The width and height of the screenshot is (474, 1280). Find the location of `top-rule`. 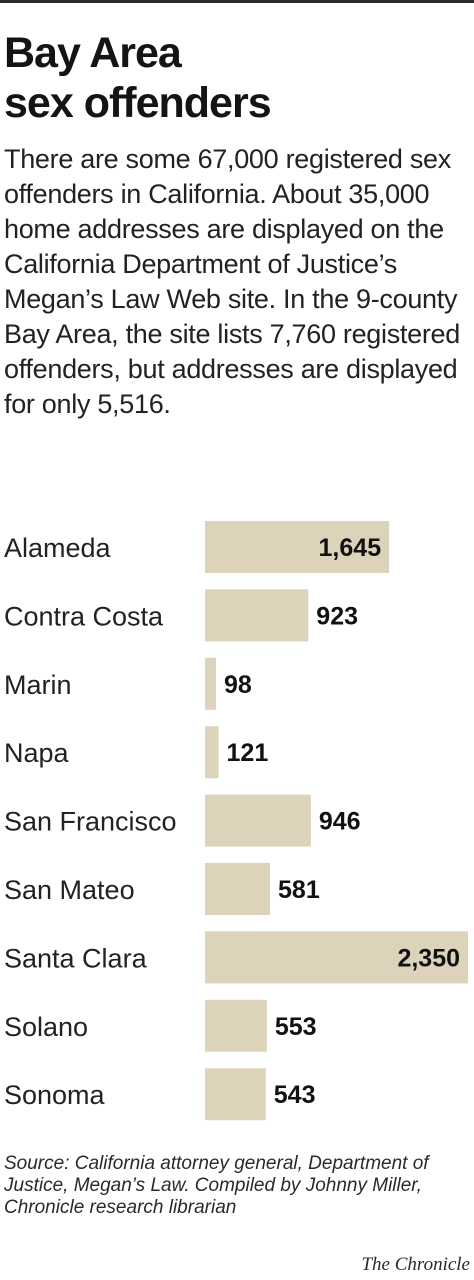

top-rule is located at coordinates (237, 1).